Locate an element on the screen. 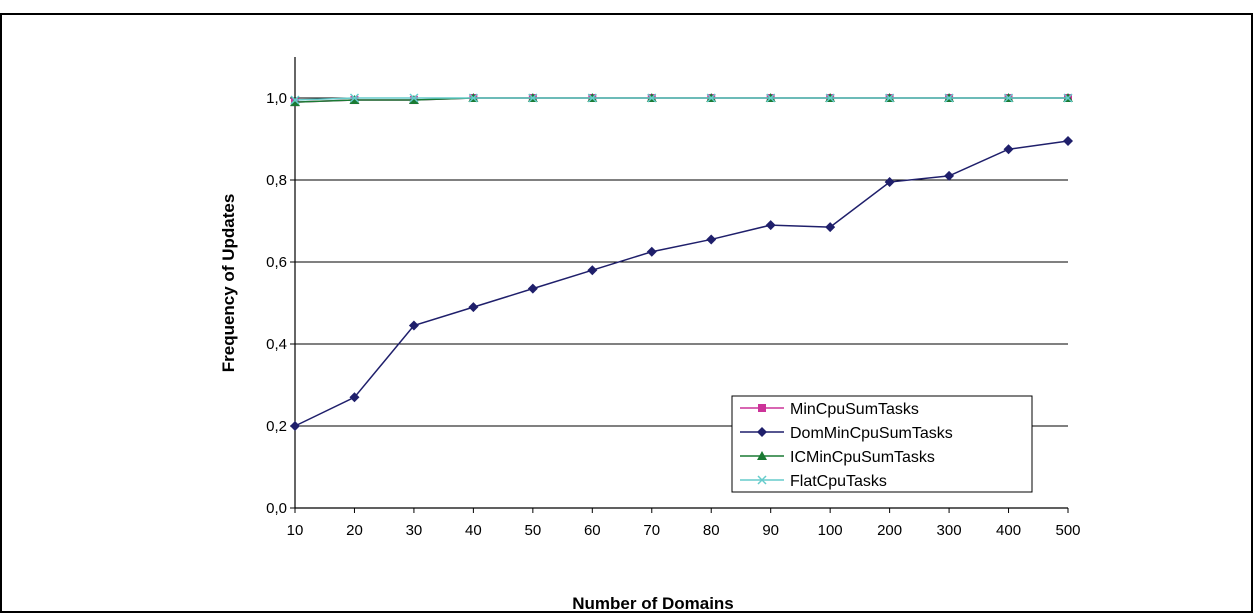 This screenshot has width=1254, height=613. legend-box is located at coordinates (882, 444).